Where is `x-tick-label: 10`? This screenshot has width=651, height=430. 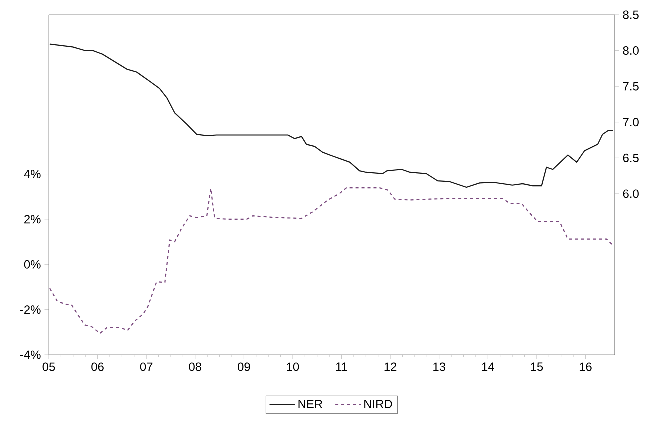 x-tick-label: 10 is located at coordinates (293, 367).